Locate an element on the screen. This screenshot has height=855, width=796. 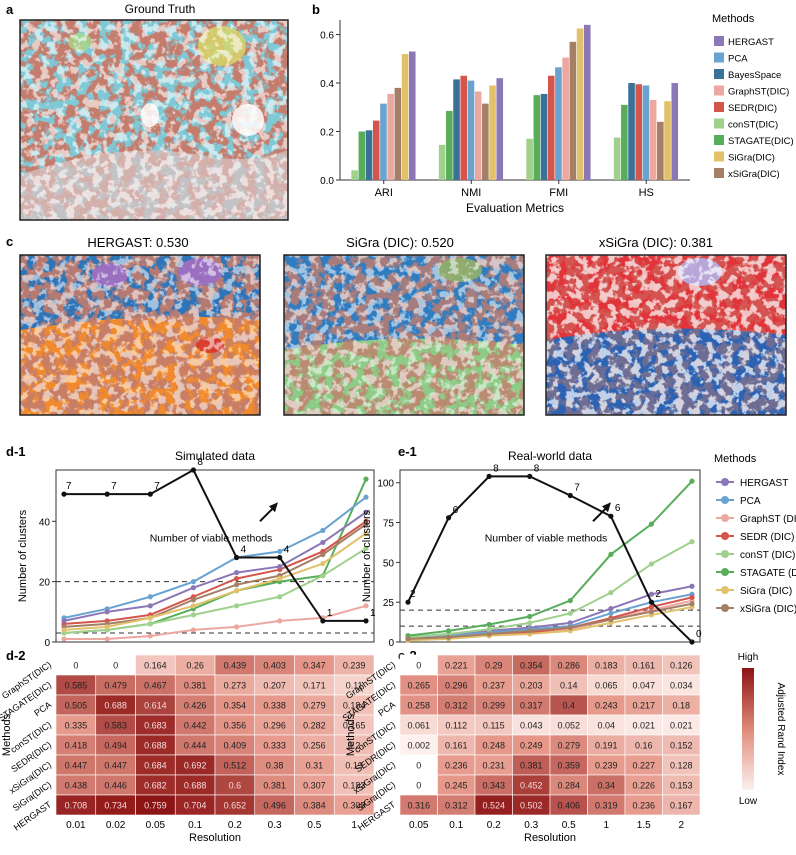
heatmap-cell-label: 0.248 is located at coordinates (493, 746).